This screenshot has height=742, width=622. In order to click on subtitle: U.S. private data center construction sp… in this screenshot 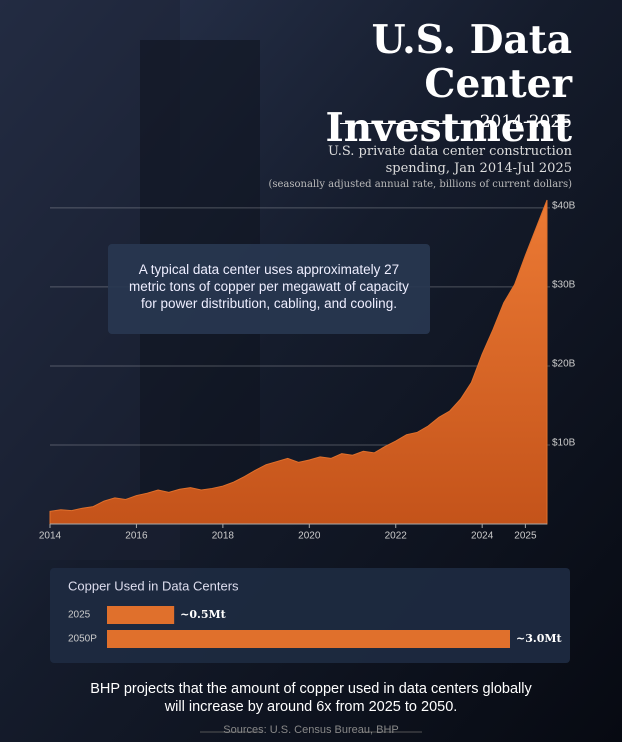, I will do `click(449, 160)`.